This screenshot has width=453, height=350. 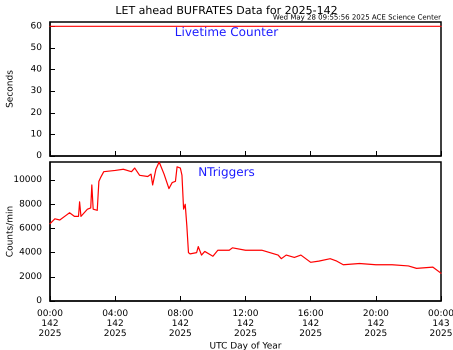 What do you see at coordinates (440, 324) in the screenshot?
I see `x-tick-label: 00:00 143 2025` at bounding box center [440, 324].